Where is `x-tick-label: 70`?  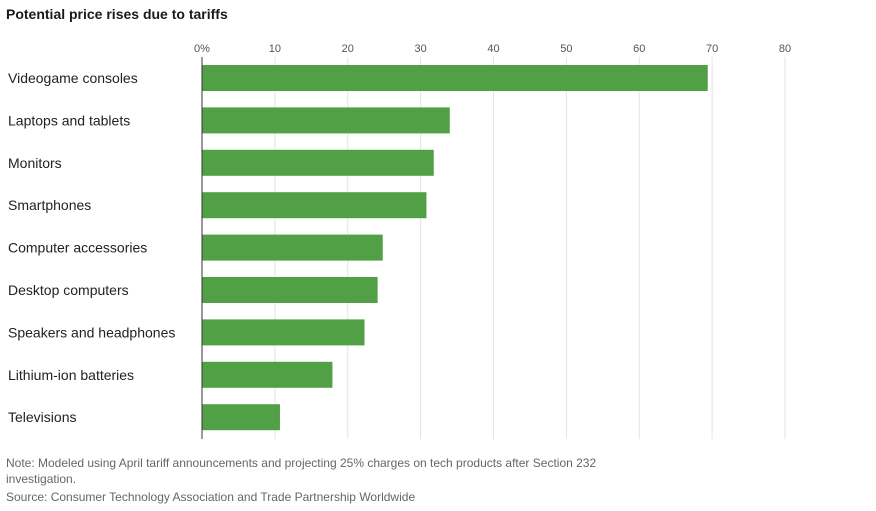
x-tick-label: 70 is located at coordinates (712, 49).